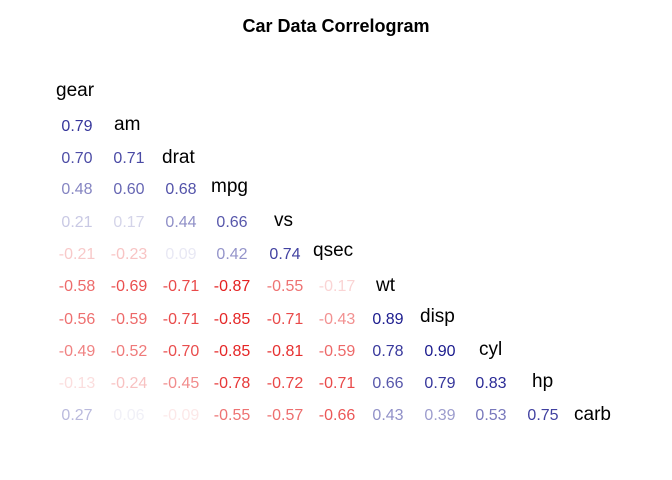 The height and width of the screenshot is (480, 672). What do you see at coordinates (232, 286) in the screenshot?
I see `corr-wt-mpg: -0.87` at bounding box center [232, 286].